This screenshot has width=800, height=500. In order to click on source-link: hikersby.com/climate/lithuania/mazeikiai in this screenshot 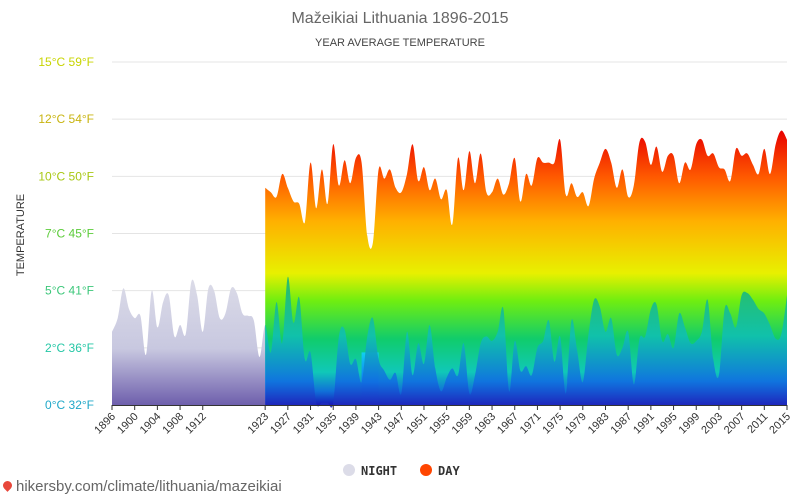, I will do `click(141, 486)`.